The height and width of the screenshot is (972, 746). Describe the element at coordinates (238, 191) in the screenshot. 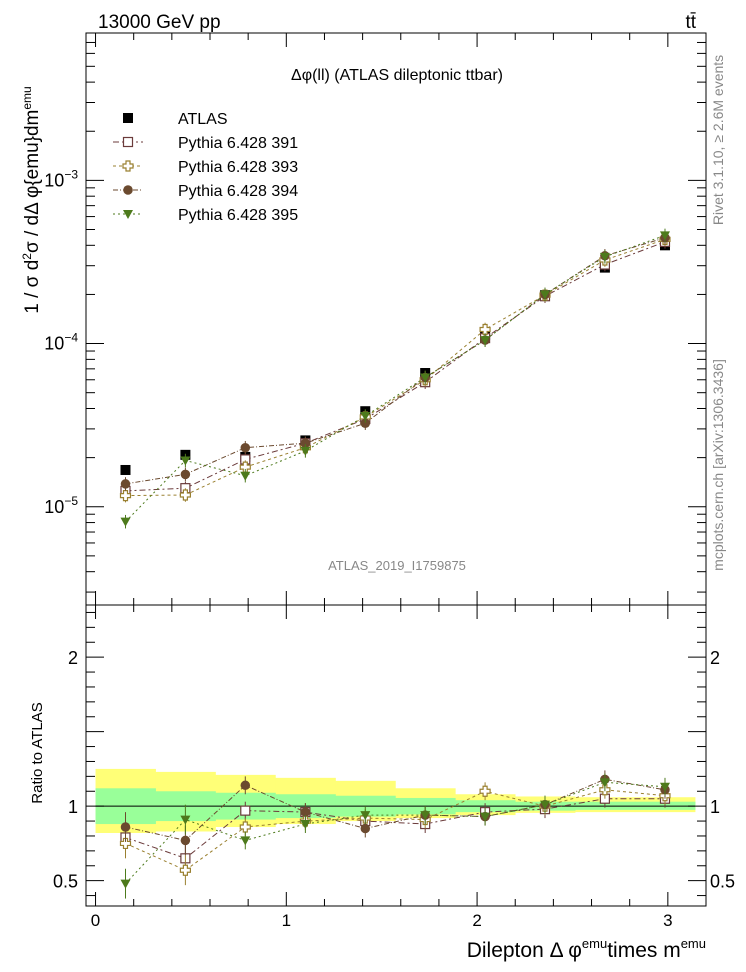

I see `legend-label: Pythia 6.428 394` at that location.